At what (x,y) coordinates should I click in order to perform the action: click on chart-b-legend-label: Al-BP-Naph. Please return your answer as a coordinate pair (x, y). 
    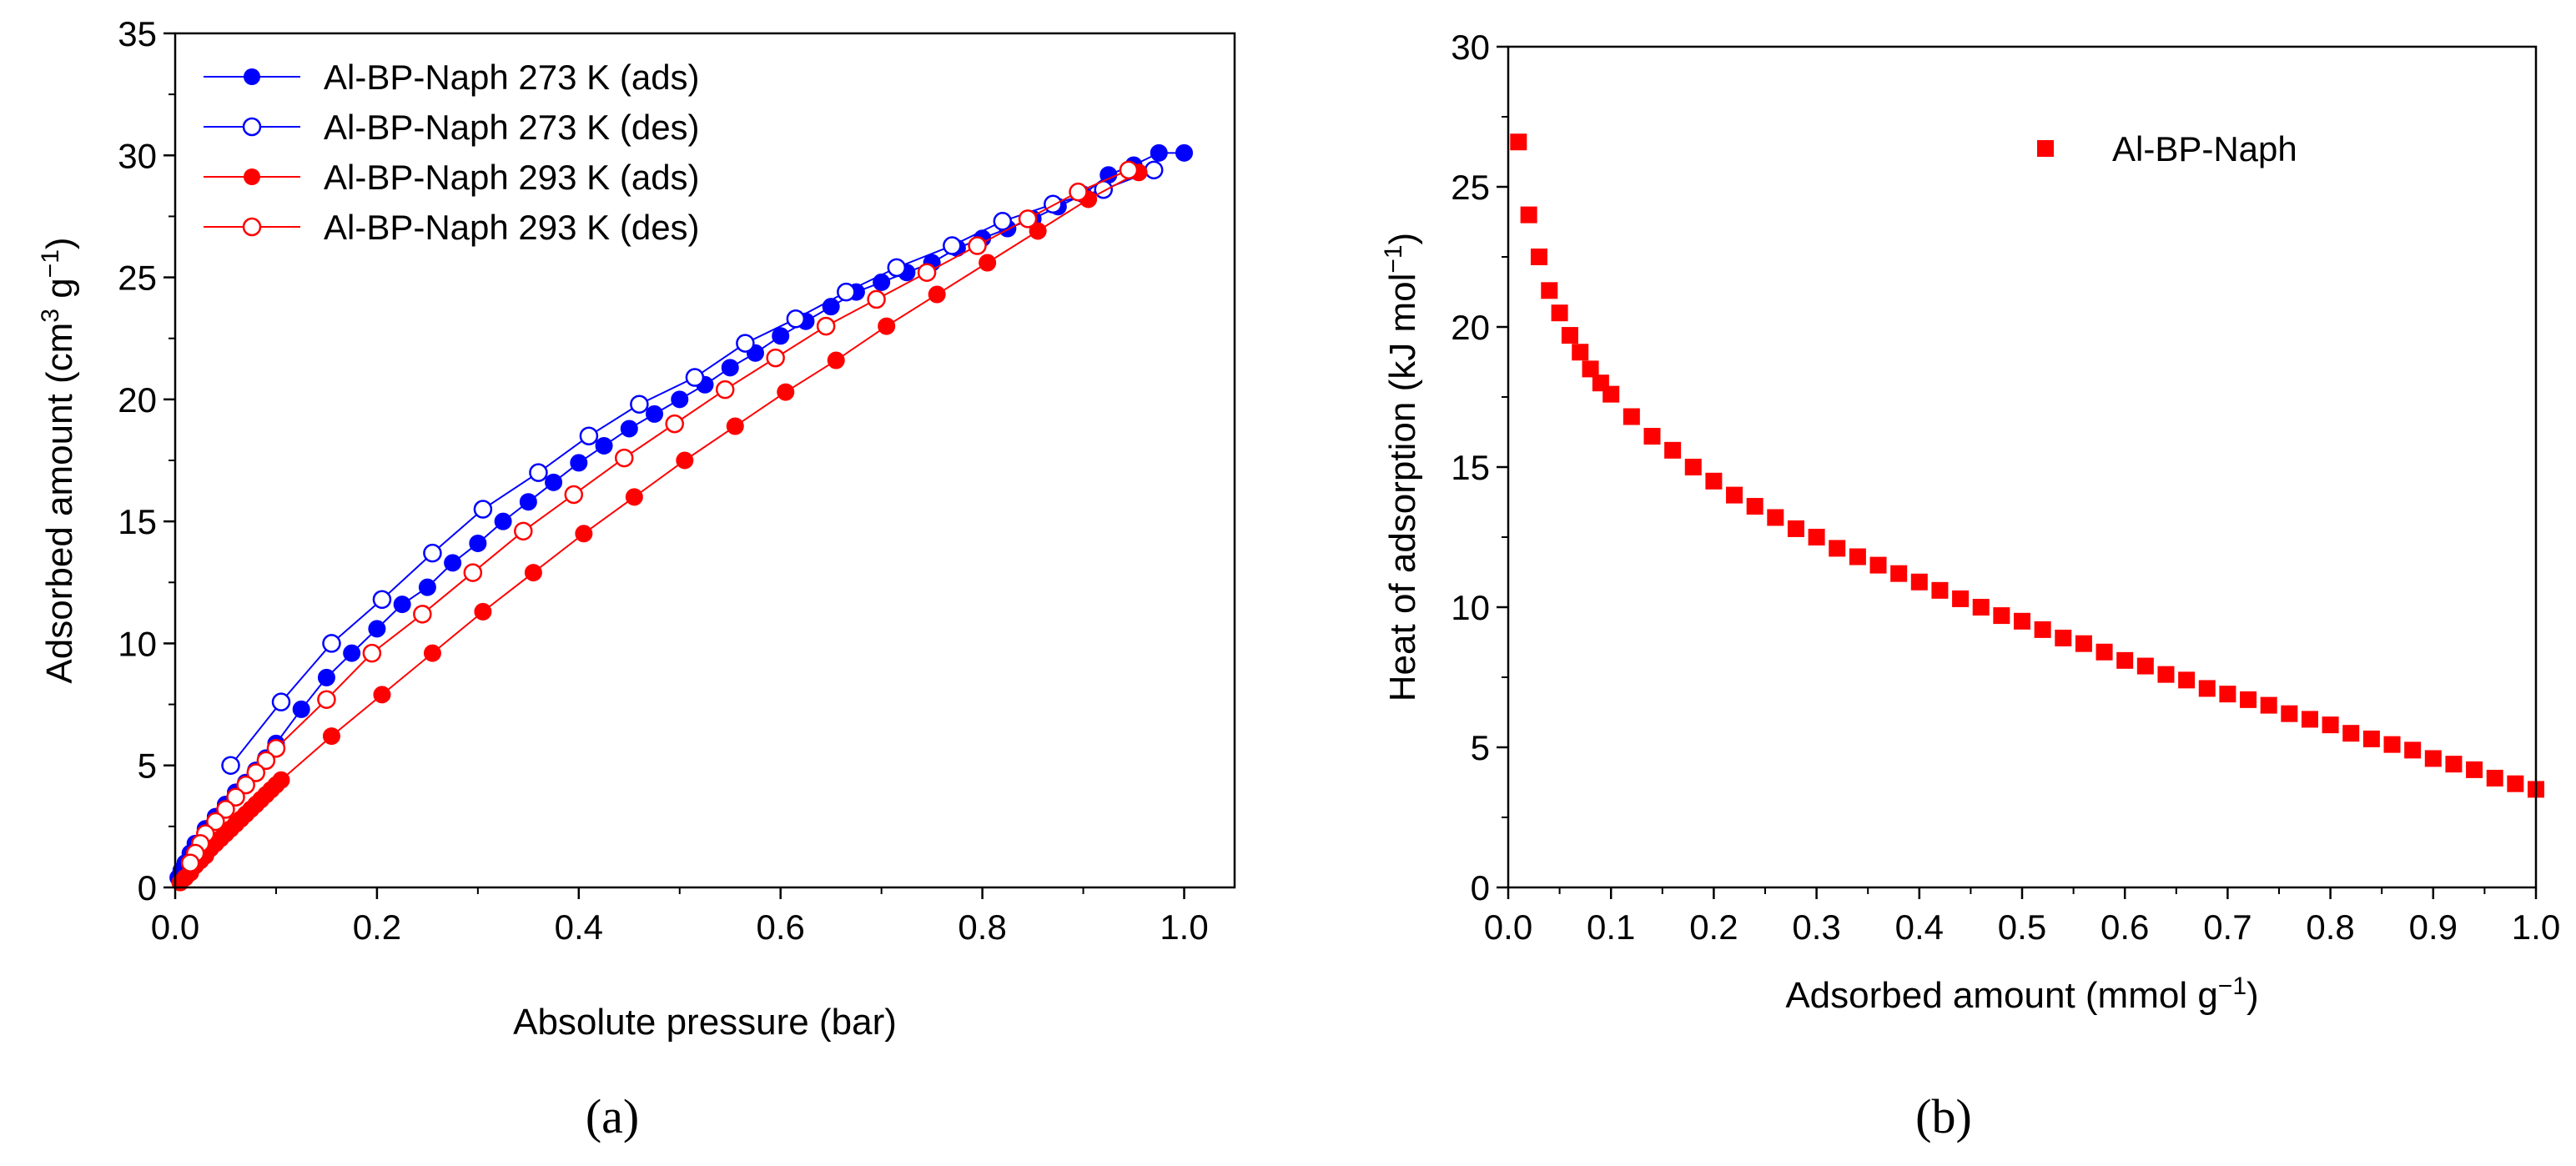
    Looking at the image, I should click on (2204, 148).